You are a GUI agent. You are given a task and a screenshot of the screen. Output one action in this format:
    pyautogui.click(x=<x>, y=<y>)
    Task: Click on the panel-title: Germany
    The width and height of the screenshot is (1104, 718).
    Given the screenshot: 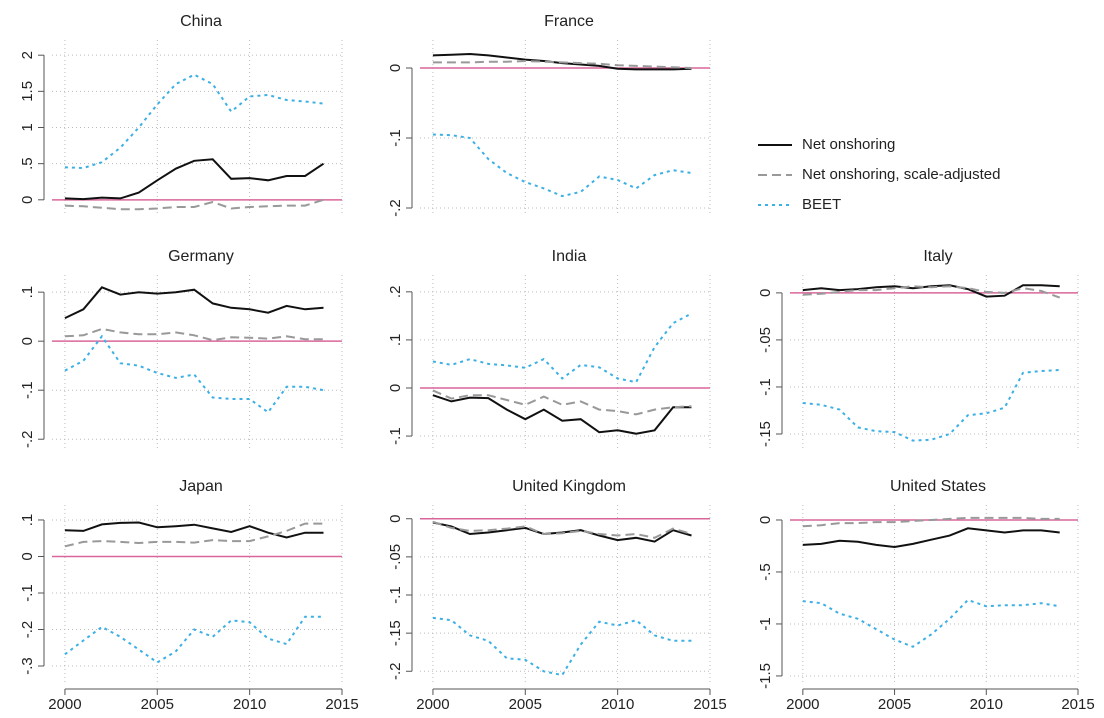 What is the action you would take?
    pyautogui.click(x=201, y=256)
    